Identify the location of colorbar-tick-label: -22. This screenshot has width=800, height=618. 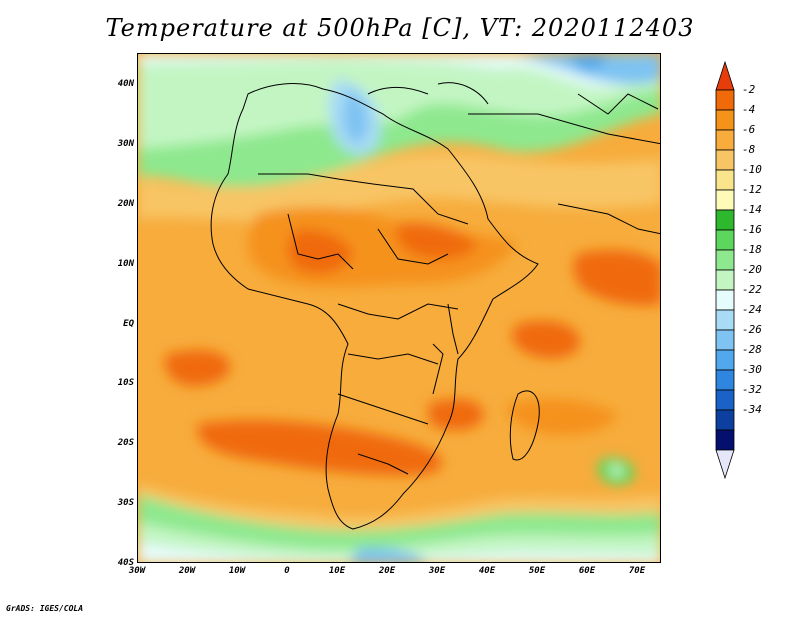
(752, 289).